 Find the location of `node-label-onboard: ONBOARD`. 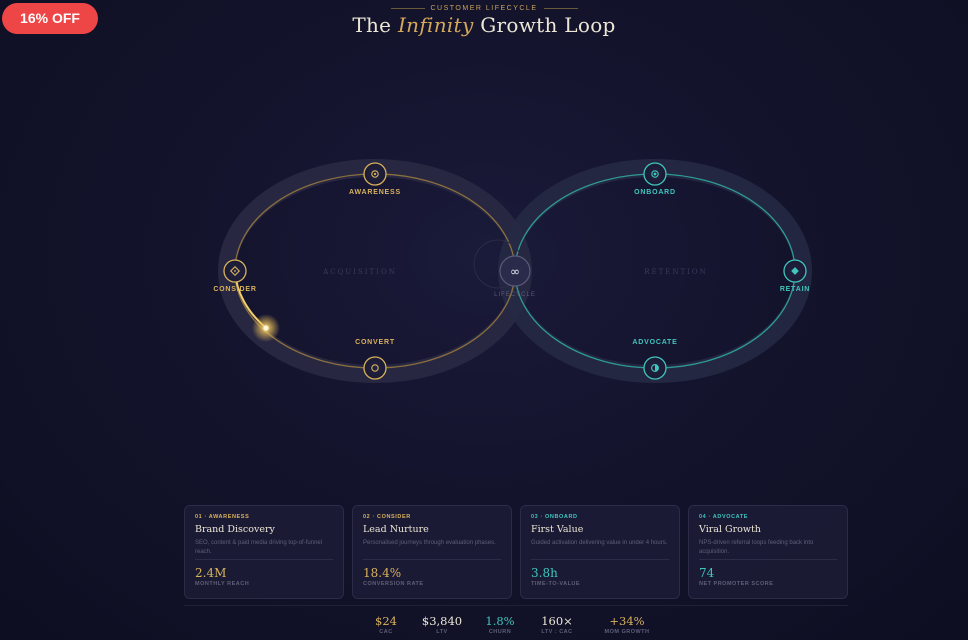

node-label-onboard: ONBOARD is located at coordinates (655, 192).